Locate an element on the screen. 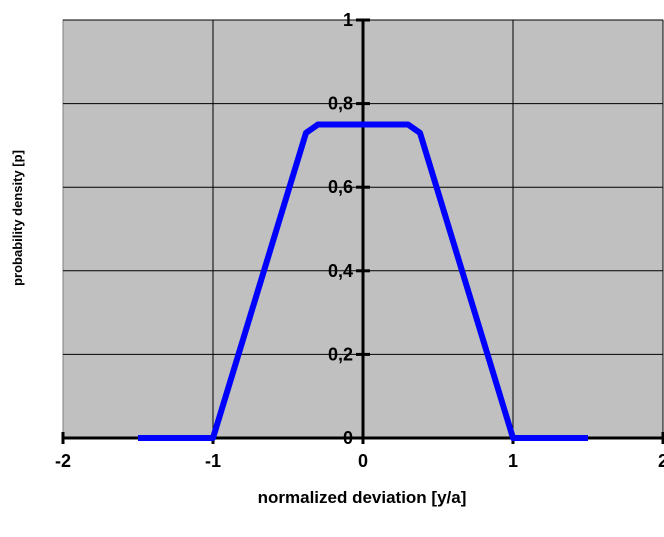  y-tick-label-4: 0,8 is located at coordinates (340, 104).